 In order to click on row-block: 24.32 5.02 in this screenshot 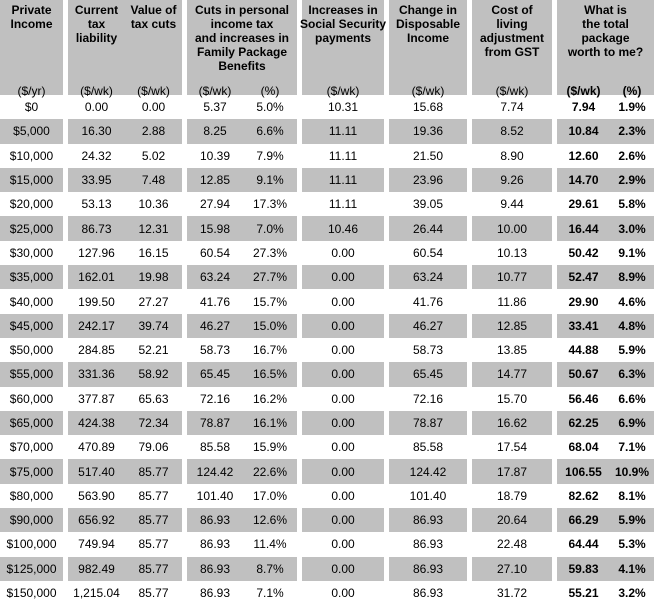, I will do `click(125, 156)`.